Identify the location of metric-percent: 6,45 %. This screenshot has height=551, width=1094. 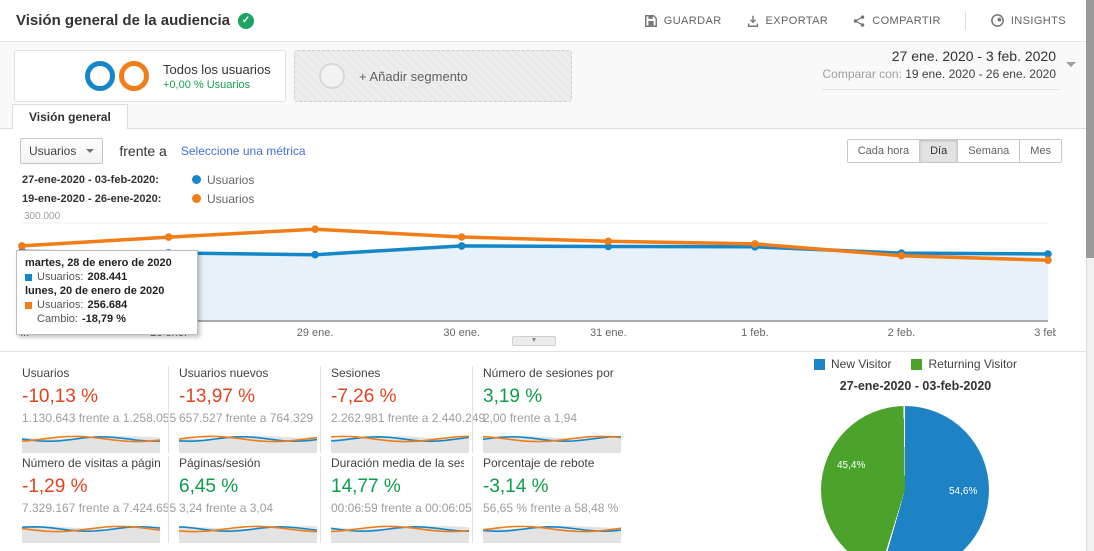
(209, 486).